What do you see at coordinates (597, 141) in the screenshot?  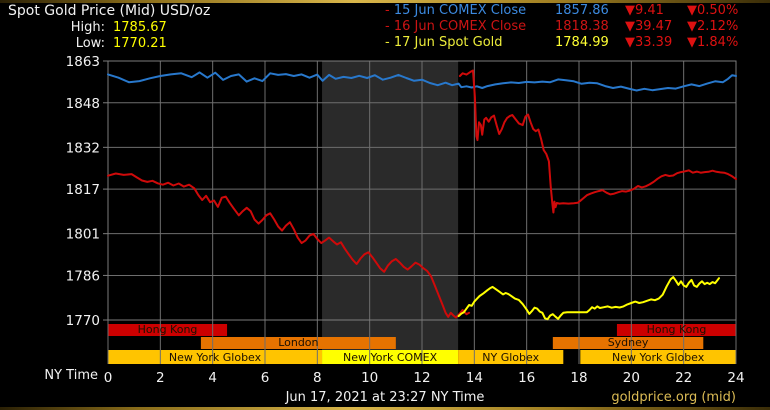 I see `price-line-16-jun-comex-close` at bounding box center [597, 141].